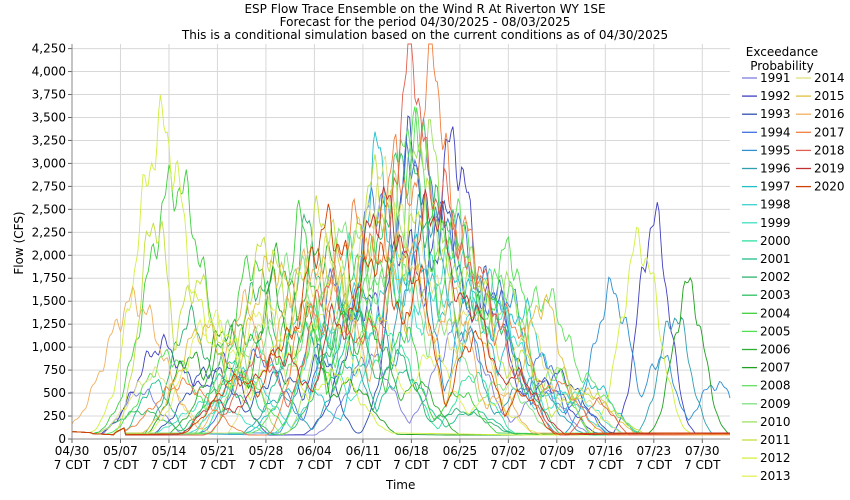 The width and height of the screenshot is (850, 500). Describe the element at coordinates (775, 440) in the screenshot. I see `legend-label-2011: 2011` at that location.